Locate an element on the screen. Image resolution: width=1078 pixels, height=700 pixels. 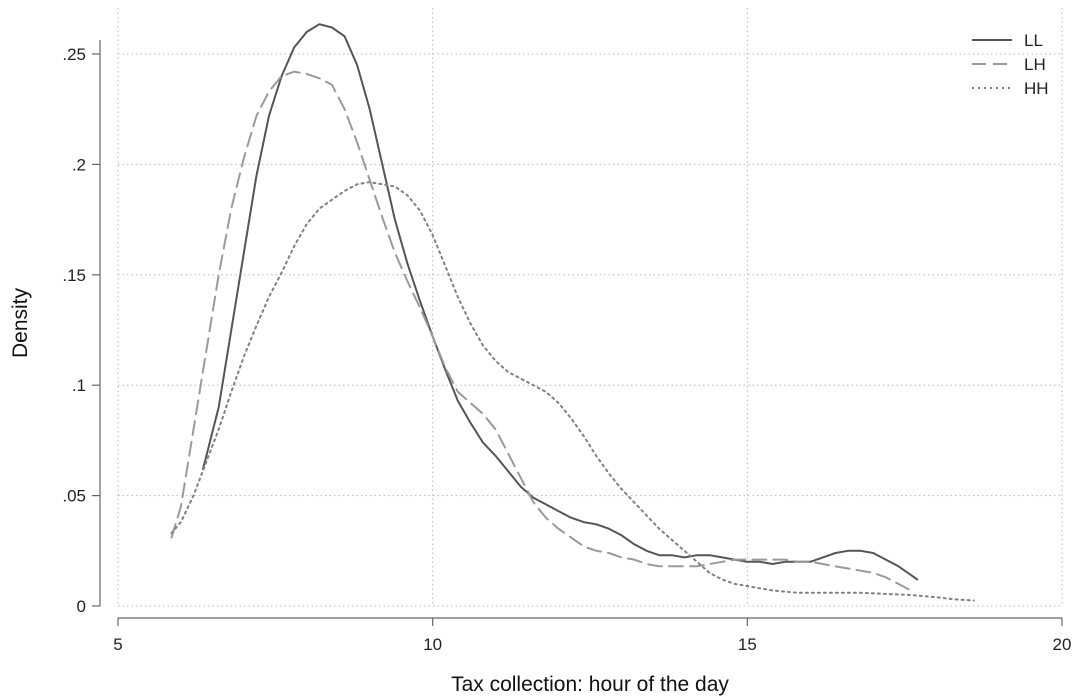
x-ticks: 5 10 15 20 is located at coordinates (592, 636).